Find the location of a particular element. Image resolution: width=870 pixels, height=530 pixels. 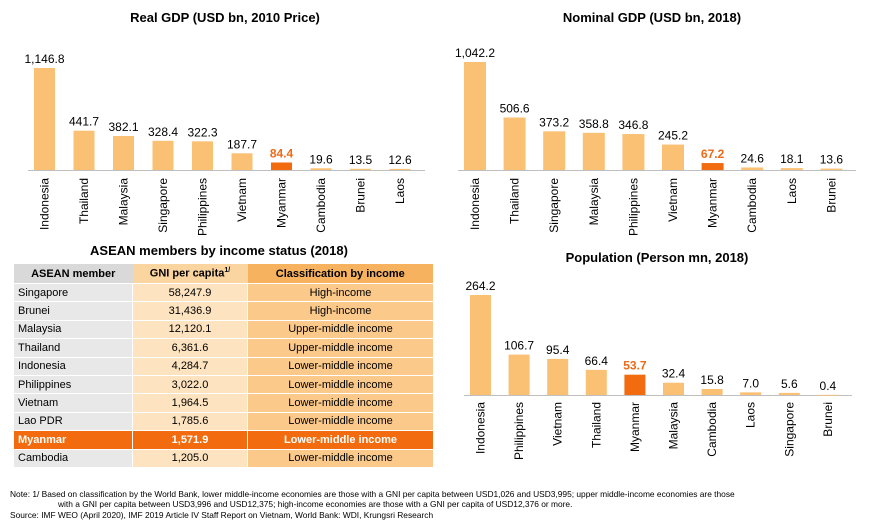

table-row: Vietnam 1,964.5 Lower-middle income is located at coordinates (223, 403).